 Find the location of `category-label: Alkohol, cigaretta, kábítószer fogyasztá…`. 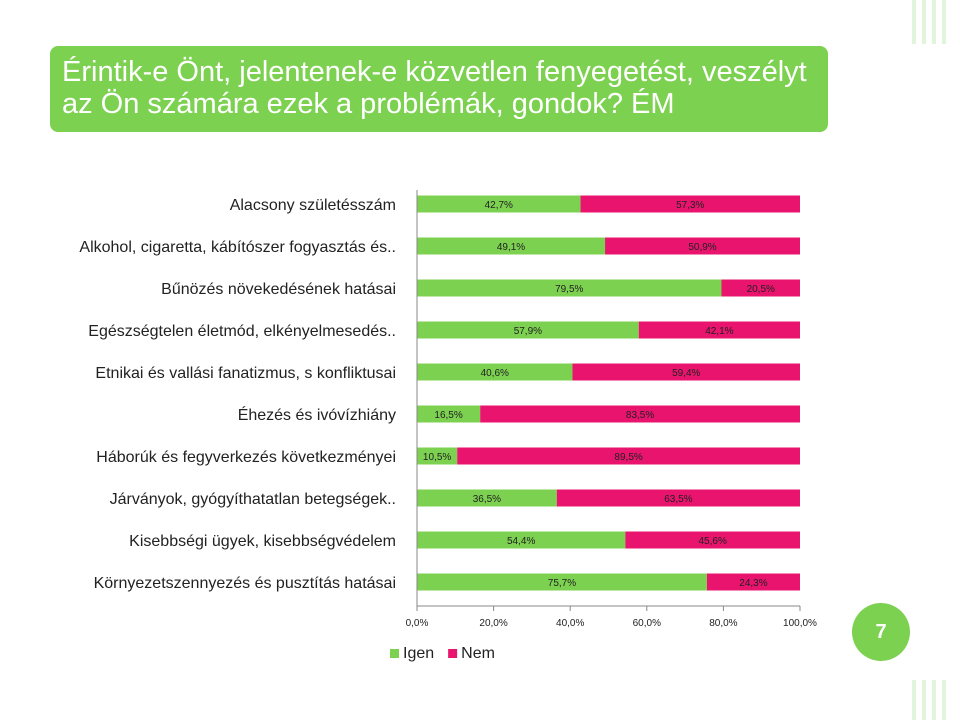

category-label: Alkohol, cigaretta, kábítószer fogyasztá… is located at coordinates (237, 247).